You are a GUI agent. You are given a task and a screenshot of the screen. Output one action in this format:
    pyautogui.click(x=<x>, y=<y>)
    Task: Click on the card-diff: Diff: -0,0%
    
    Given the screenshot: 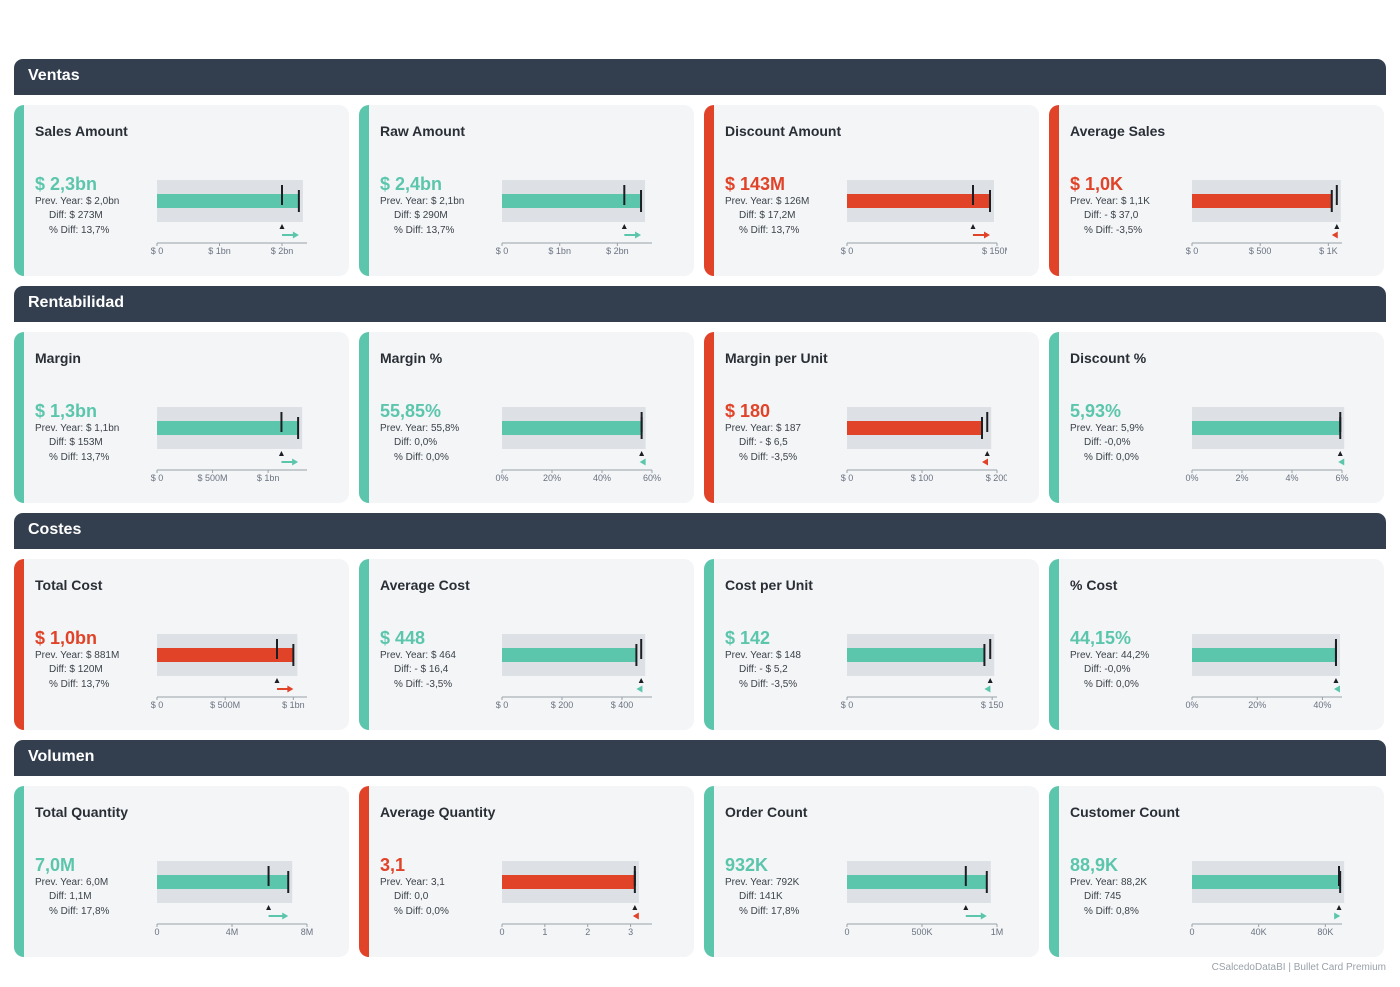 What is the action you would take?
    pyautogui.click(x=1107, y=442)
    